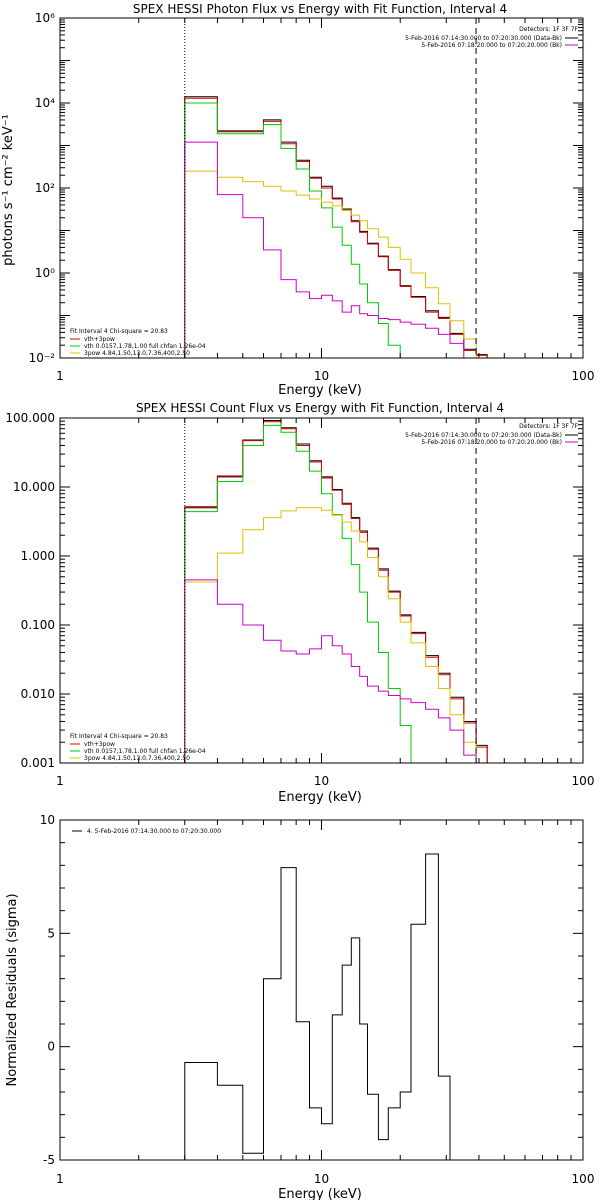 The height and width of the screenshot is (1200, 600). I want to click on y-tick-label: 10⁻², so click(42, 358).